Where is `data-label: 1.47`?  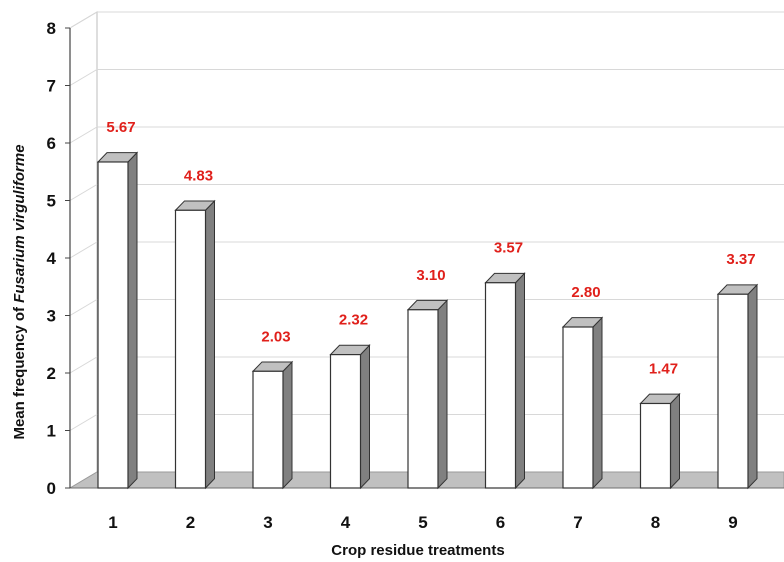
data-label: 1.47 is located at coordinates (663, 368).